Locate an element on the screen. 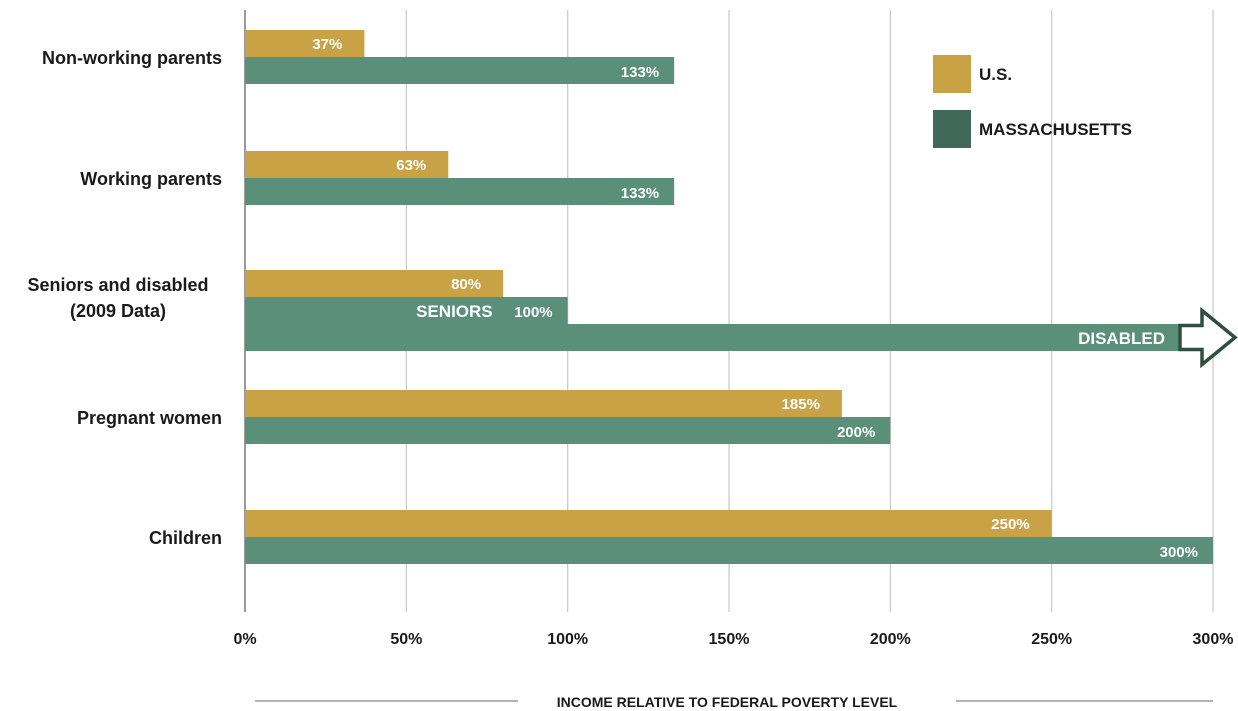  legend-label: U.S. is located at coordinates (995, 74).